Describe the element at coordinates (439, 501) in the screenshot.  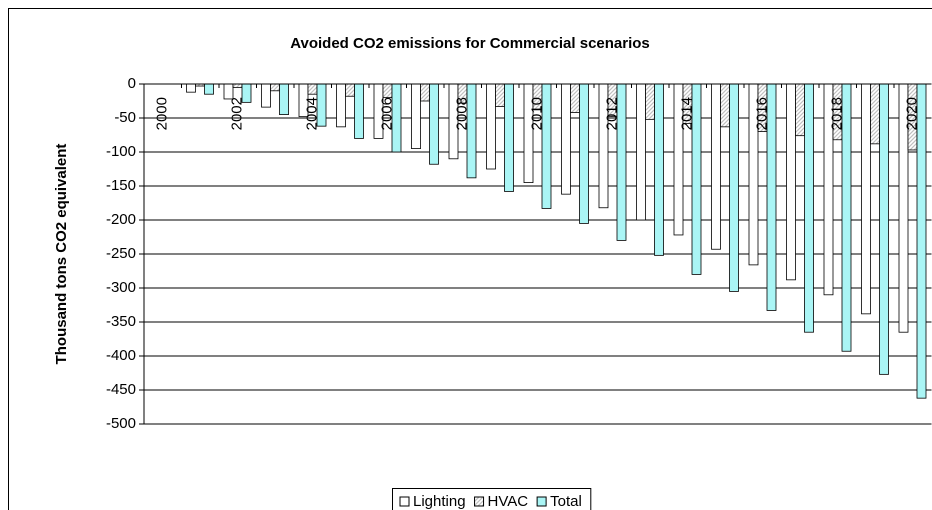
I see `legend-label: Lighting` at that location.